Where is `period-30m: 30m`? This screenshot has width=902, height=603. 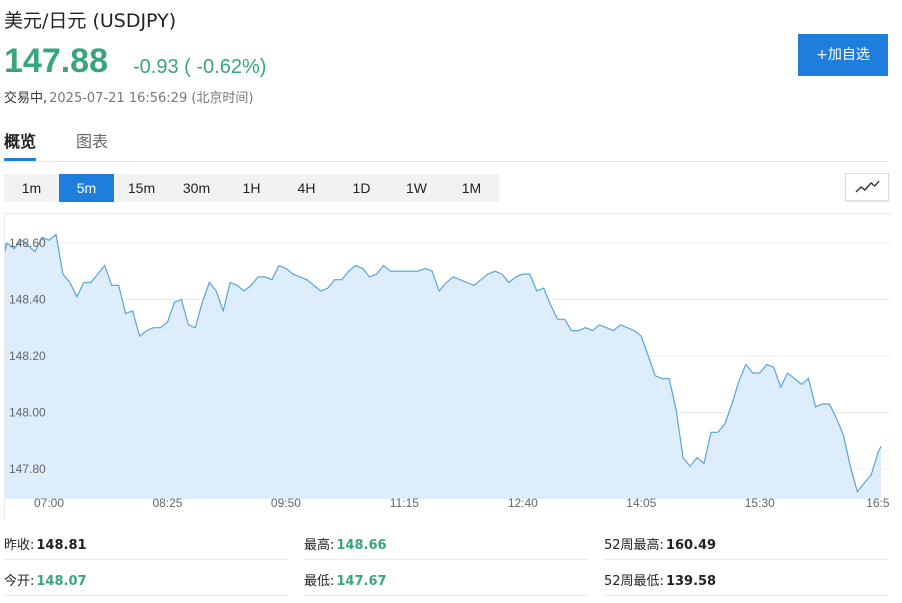
period-30m: 30m is located at coordinates (196, 188).